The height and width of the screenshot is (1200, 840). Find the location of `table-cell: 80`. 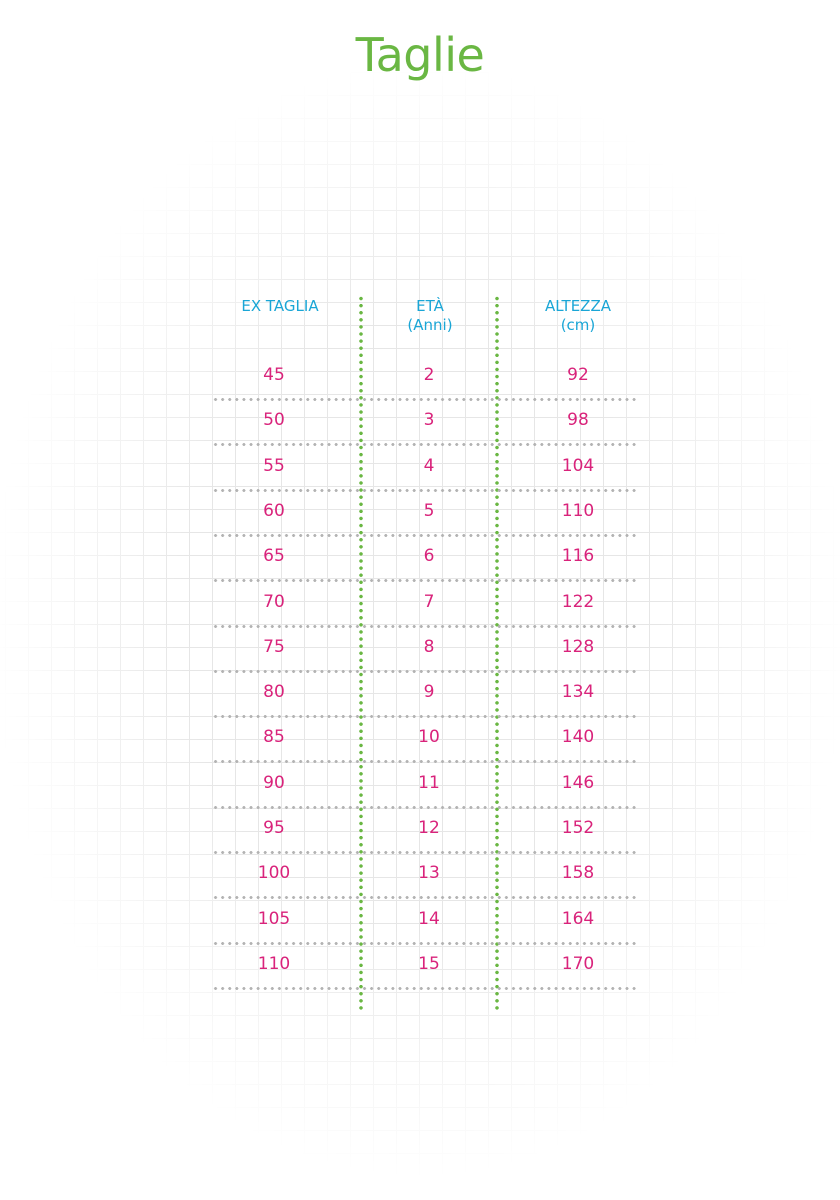

table-cell: 80 is located at coordinates (274, 692).